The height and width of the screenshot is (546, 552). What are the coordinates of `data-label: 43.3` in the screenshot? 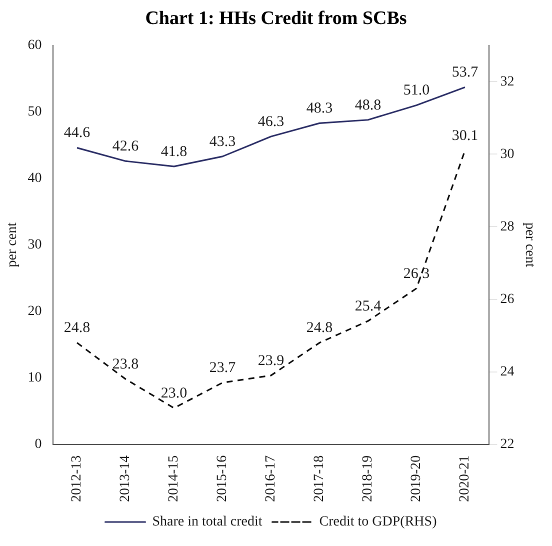 It's located at (222, 142).